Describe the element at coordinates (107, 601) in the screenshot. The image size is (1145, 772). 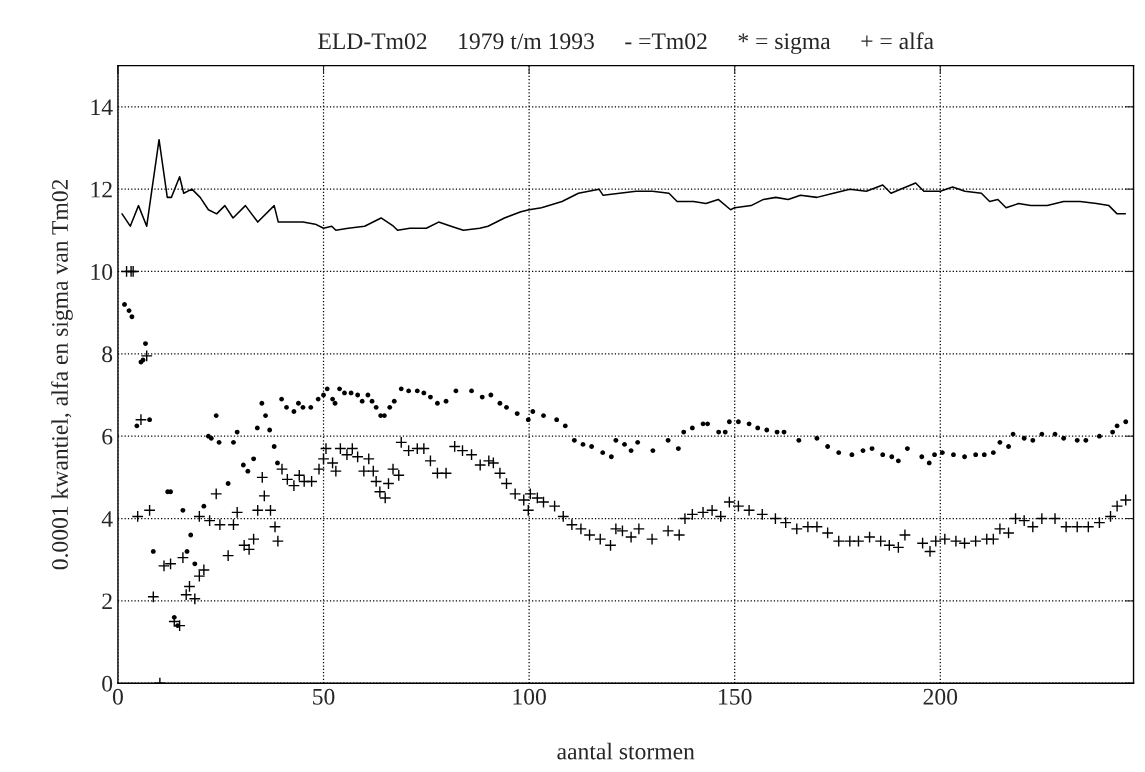
I see `y-tick-label: 2` at that location.